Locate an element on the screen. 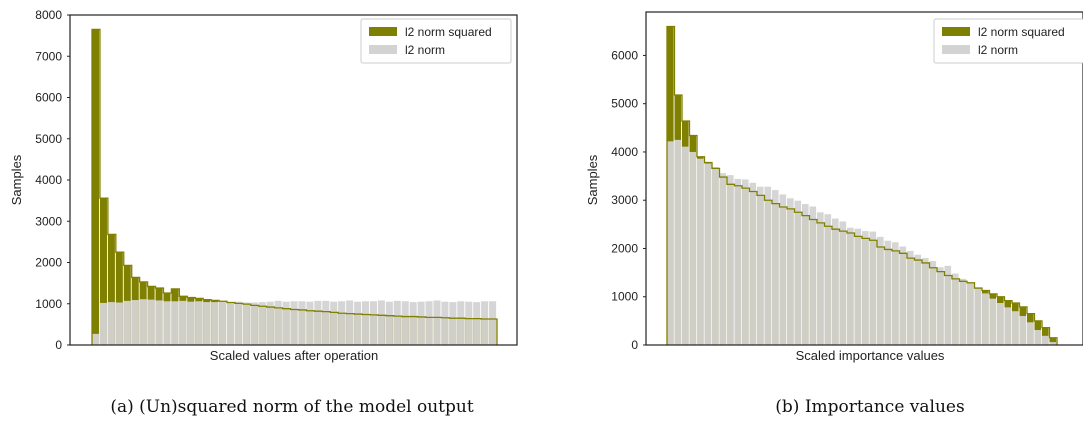 This screenshot has height=428, width=1083. y-tick-label: 7000 is located at coordinates (48, 56).